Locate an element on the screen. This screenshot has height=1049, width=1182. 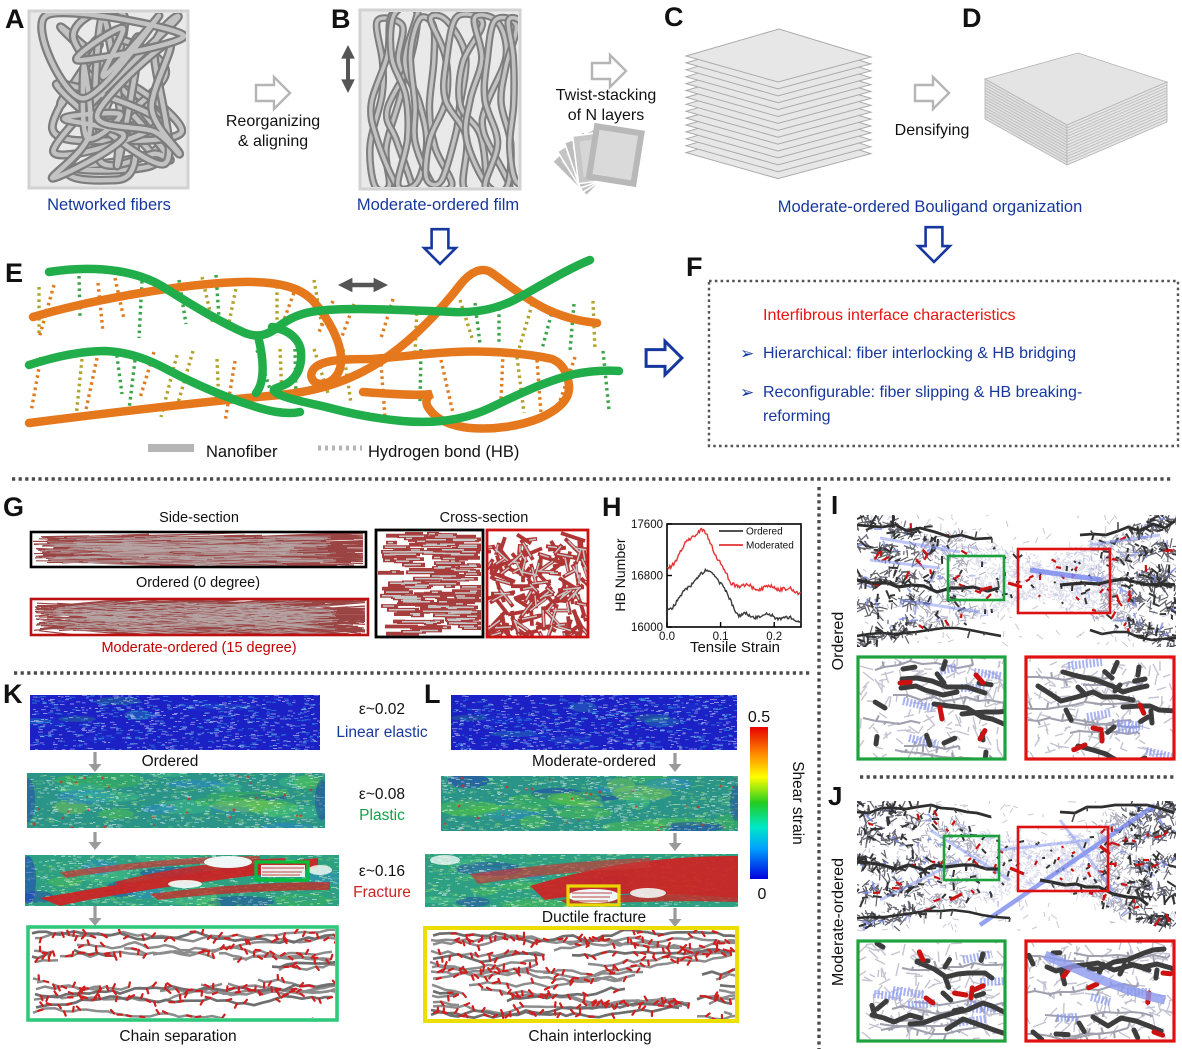
svg-text: Ductile fracture is located at coordinates (594, 917).